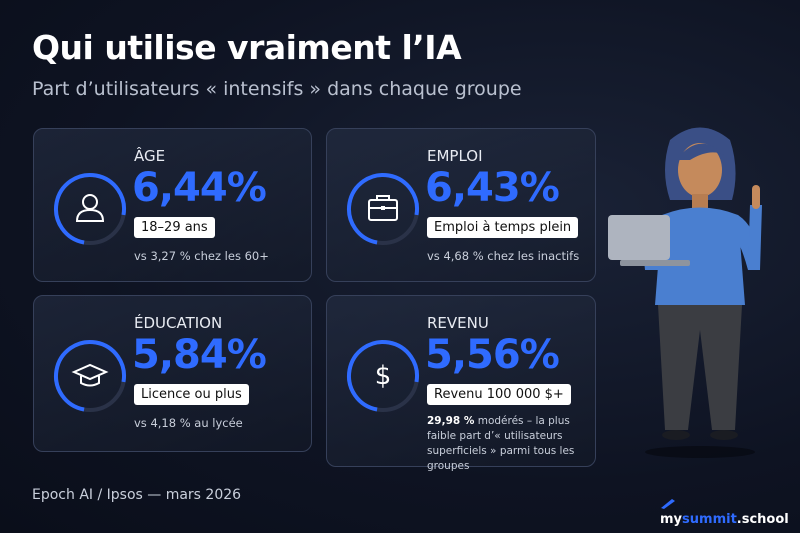 This screenshot has height=533, width=800. Describe the element at coordinates (762, 519) in the screenshot. I see `brand-part: .school` at that location.